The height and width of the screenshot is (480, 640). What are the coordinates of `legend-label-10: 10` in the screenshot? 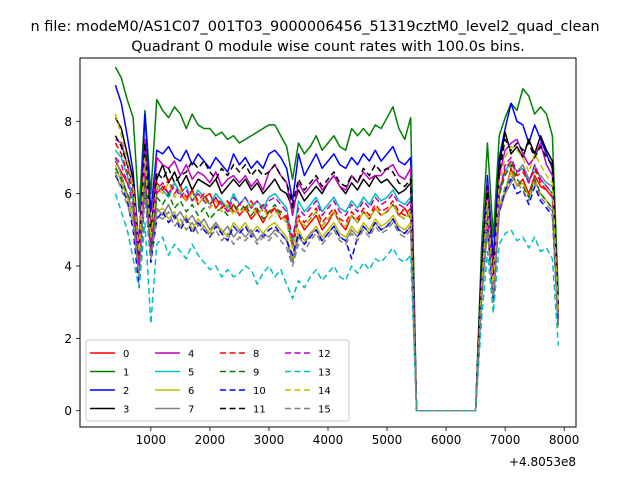 It's located at (259, 391).